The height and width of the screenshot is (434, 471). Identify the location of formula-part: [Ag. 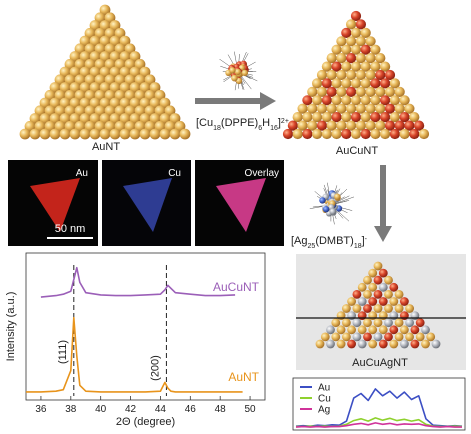
(299, 241).